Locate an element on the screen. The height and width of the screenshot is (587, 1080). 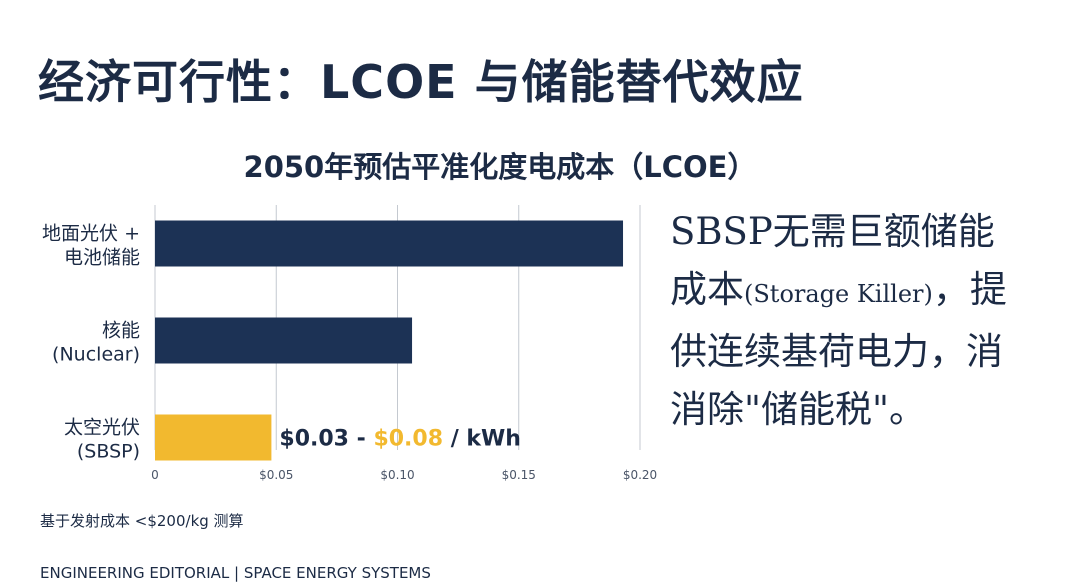
callout-line-4: 消除"储能税"。 is located at coordinates (798, 409).